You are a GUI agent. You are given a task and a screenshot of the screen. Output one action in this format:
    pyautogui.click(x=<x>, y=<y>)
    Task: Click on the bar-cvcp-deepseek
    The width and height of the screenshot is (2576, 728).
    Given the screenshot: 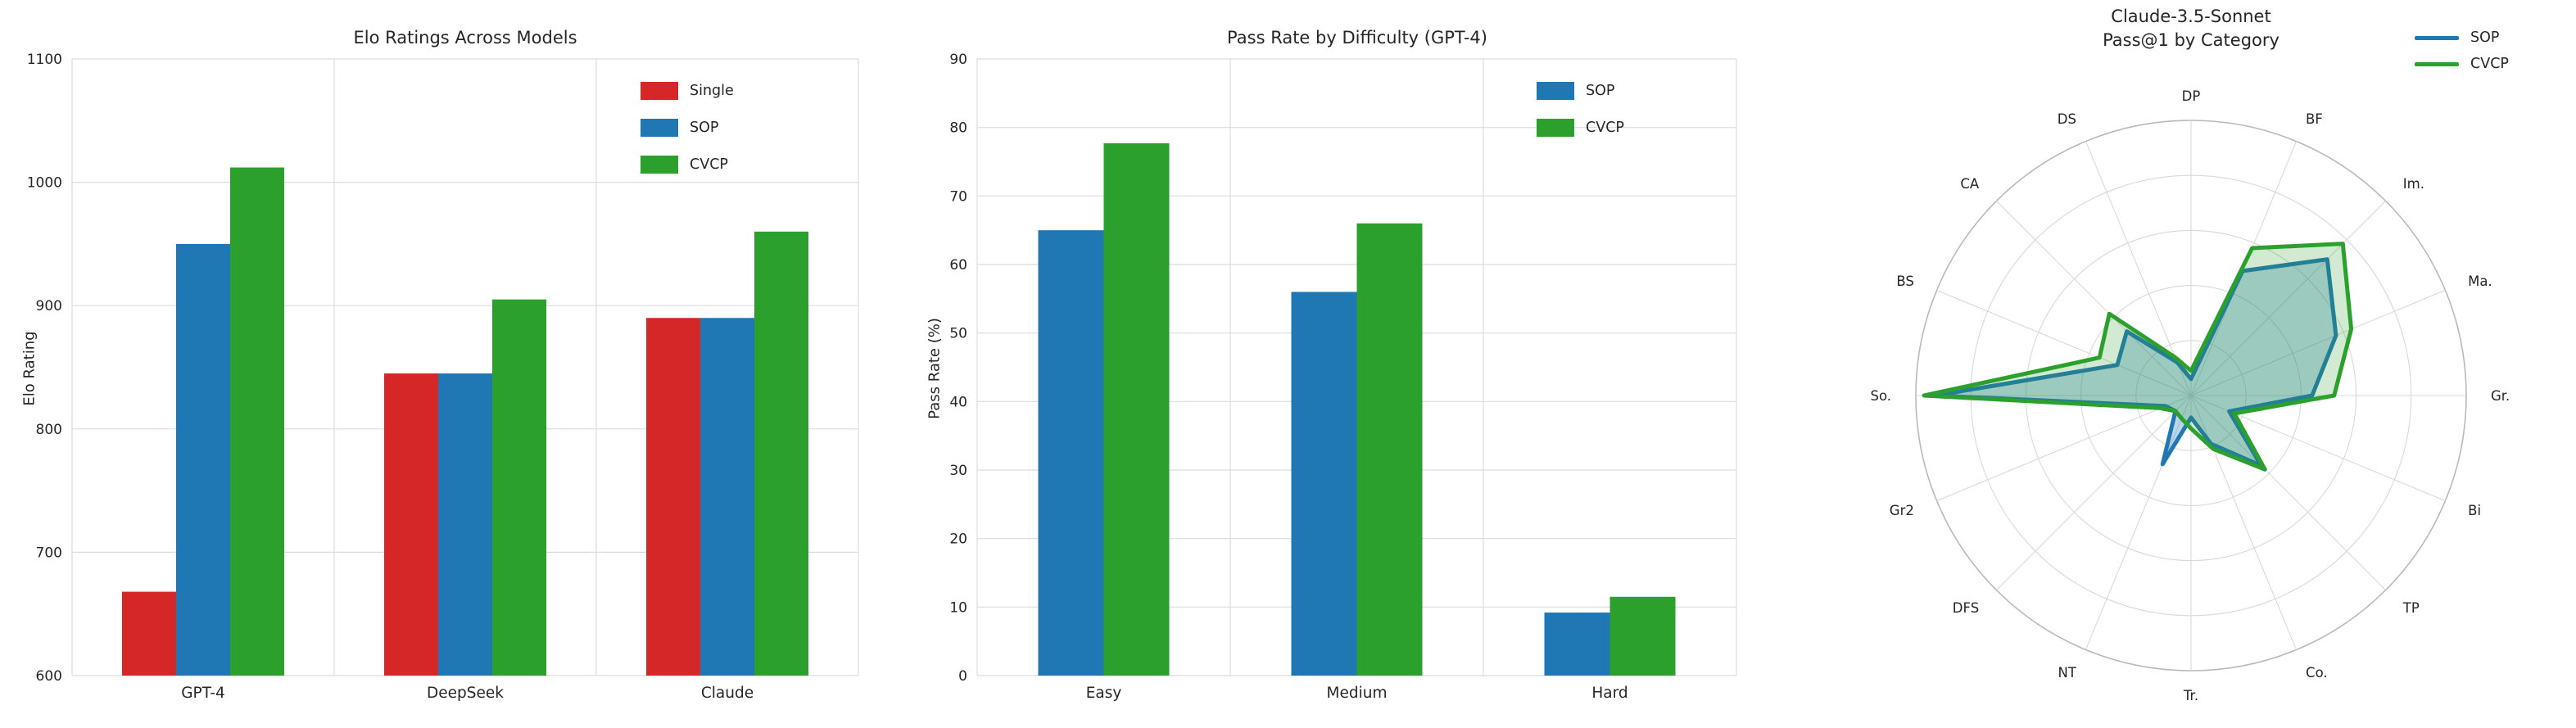 What is the action you would take?
    pyautogui.click(x=519, y=487)
    